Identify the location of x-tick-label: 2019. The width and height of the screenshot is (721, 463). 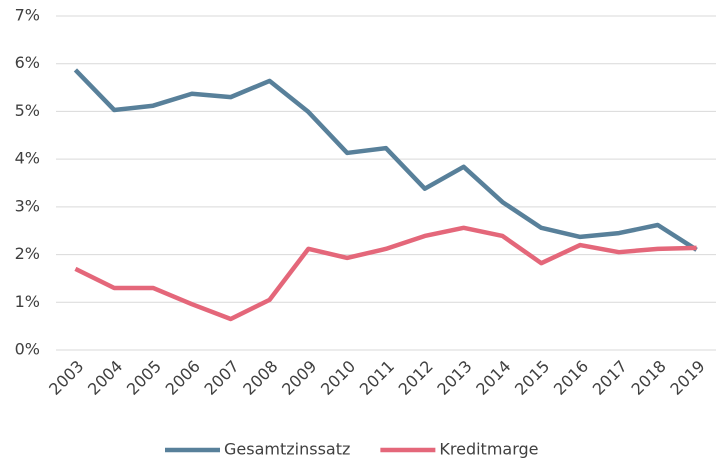
(687, 378).